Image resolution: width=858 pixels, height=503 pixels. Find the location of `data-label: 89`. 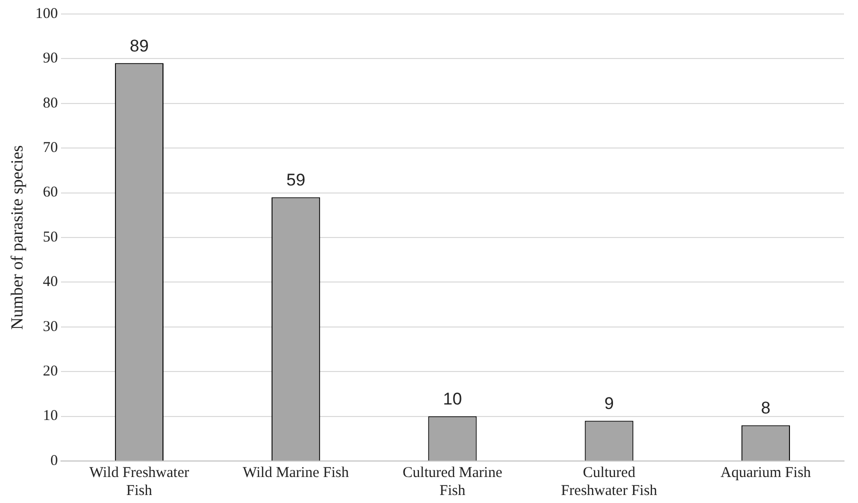

data-label: 89 is located at coordinates (139, 46).